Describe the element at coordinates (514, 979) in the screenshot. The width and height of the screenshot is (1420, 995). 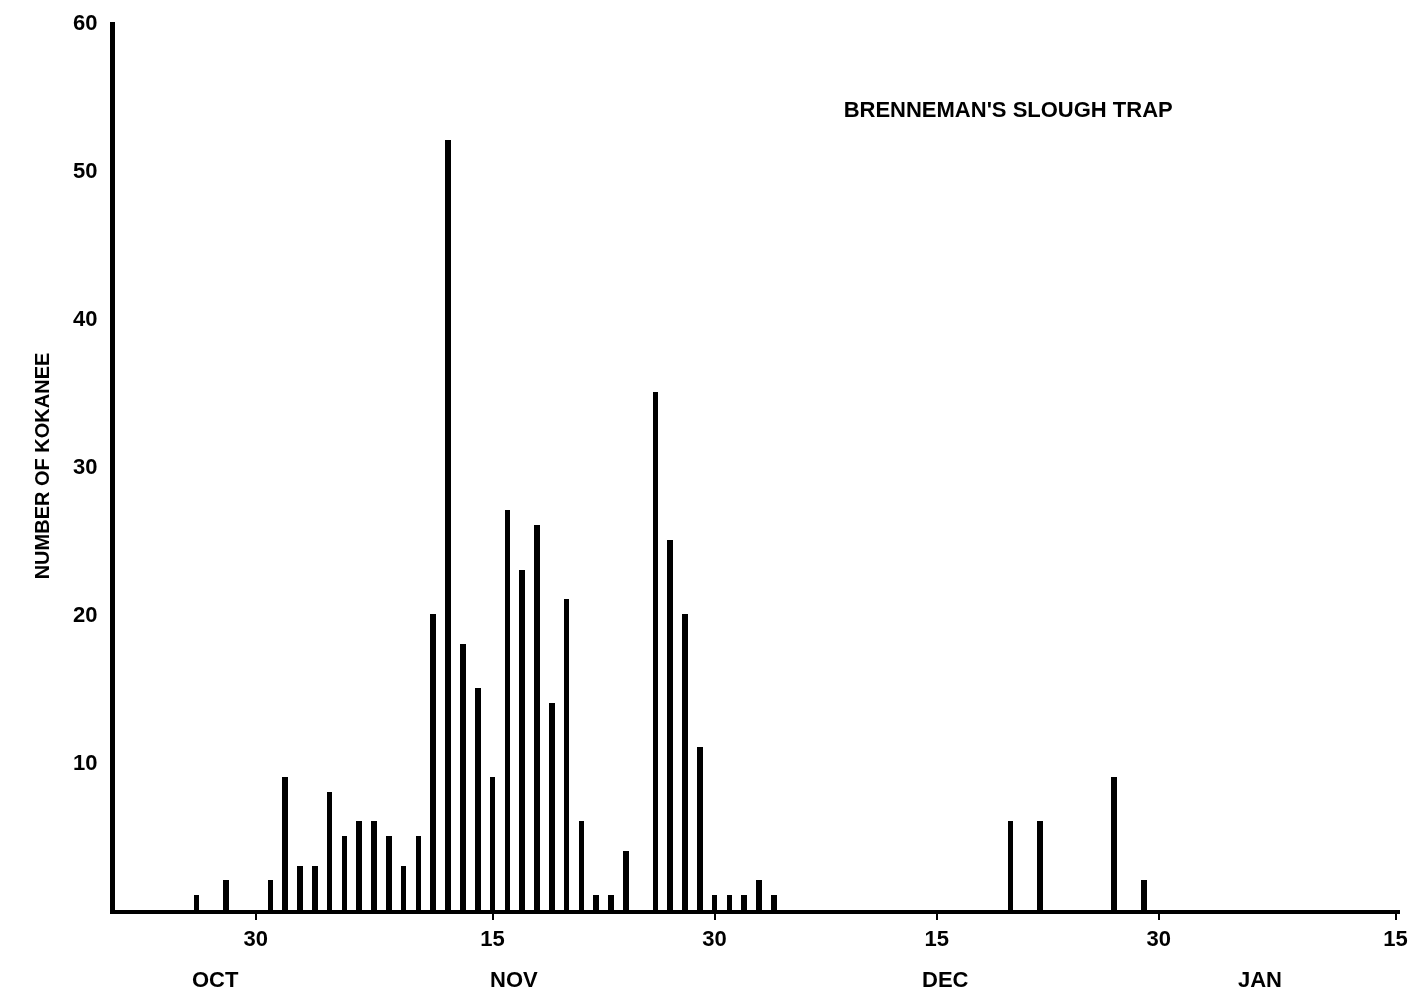
I see `text: NOV` at that location.